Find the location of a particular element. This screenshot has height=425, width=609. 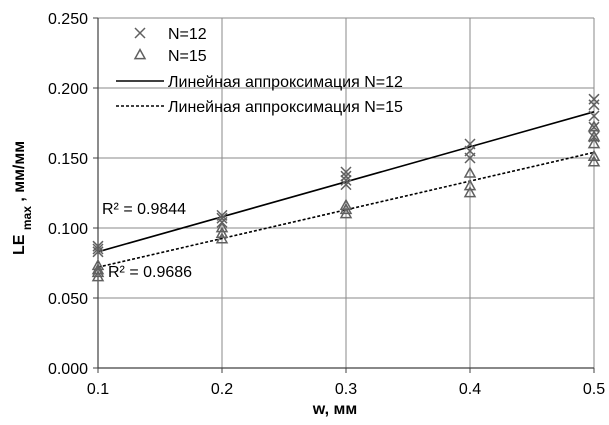

y-axis-title-main: LE is located at coordinates (19, 244).